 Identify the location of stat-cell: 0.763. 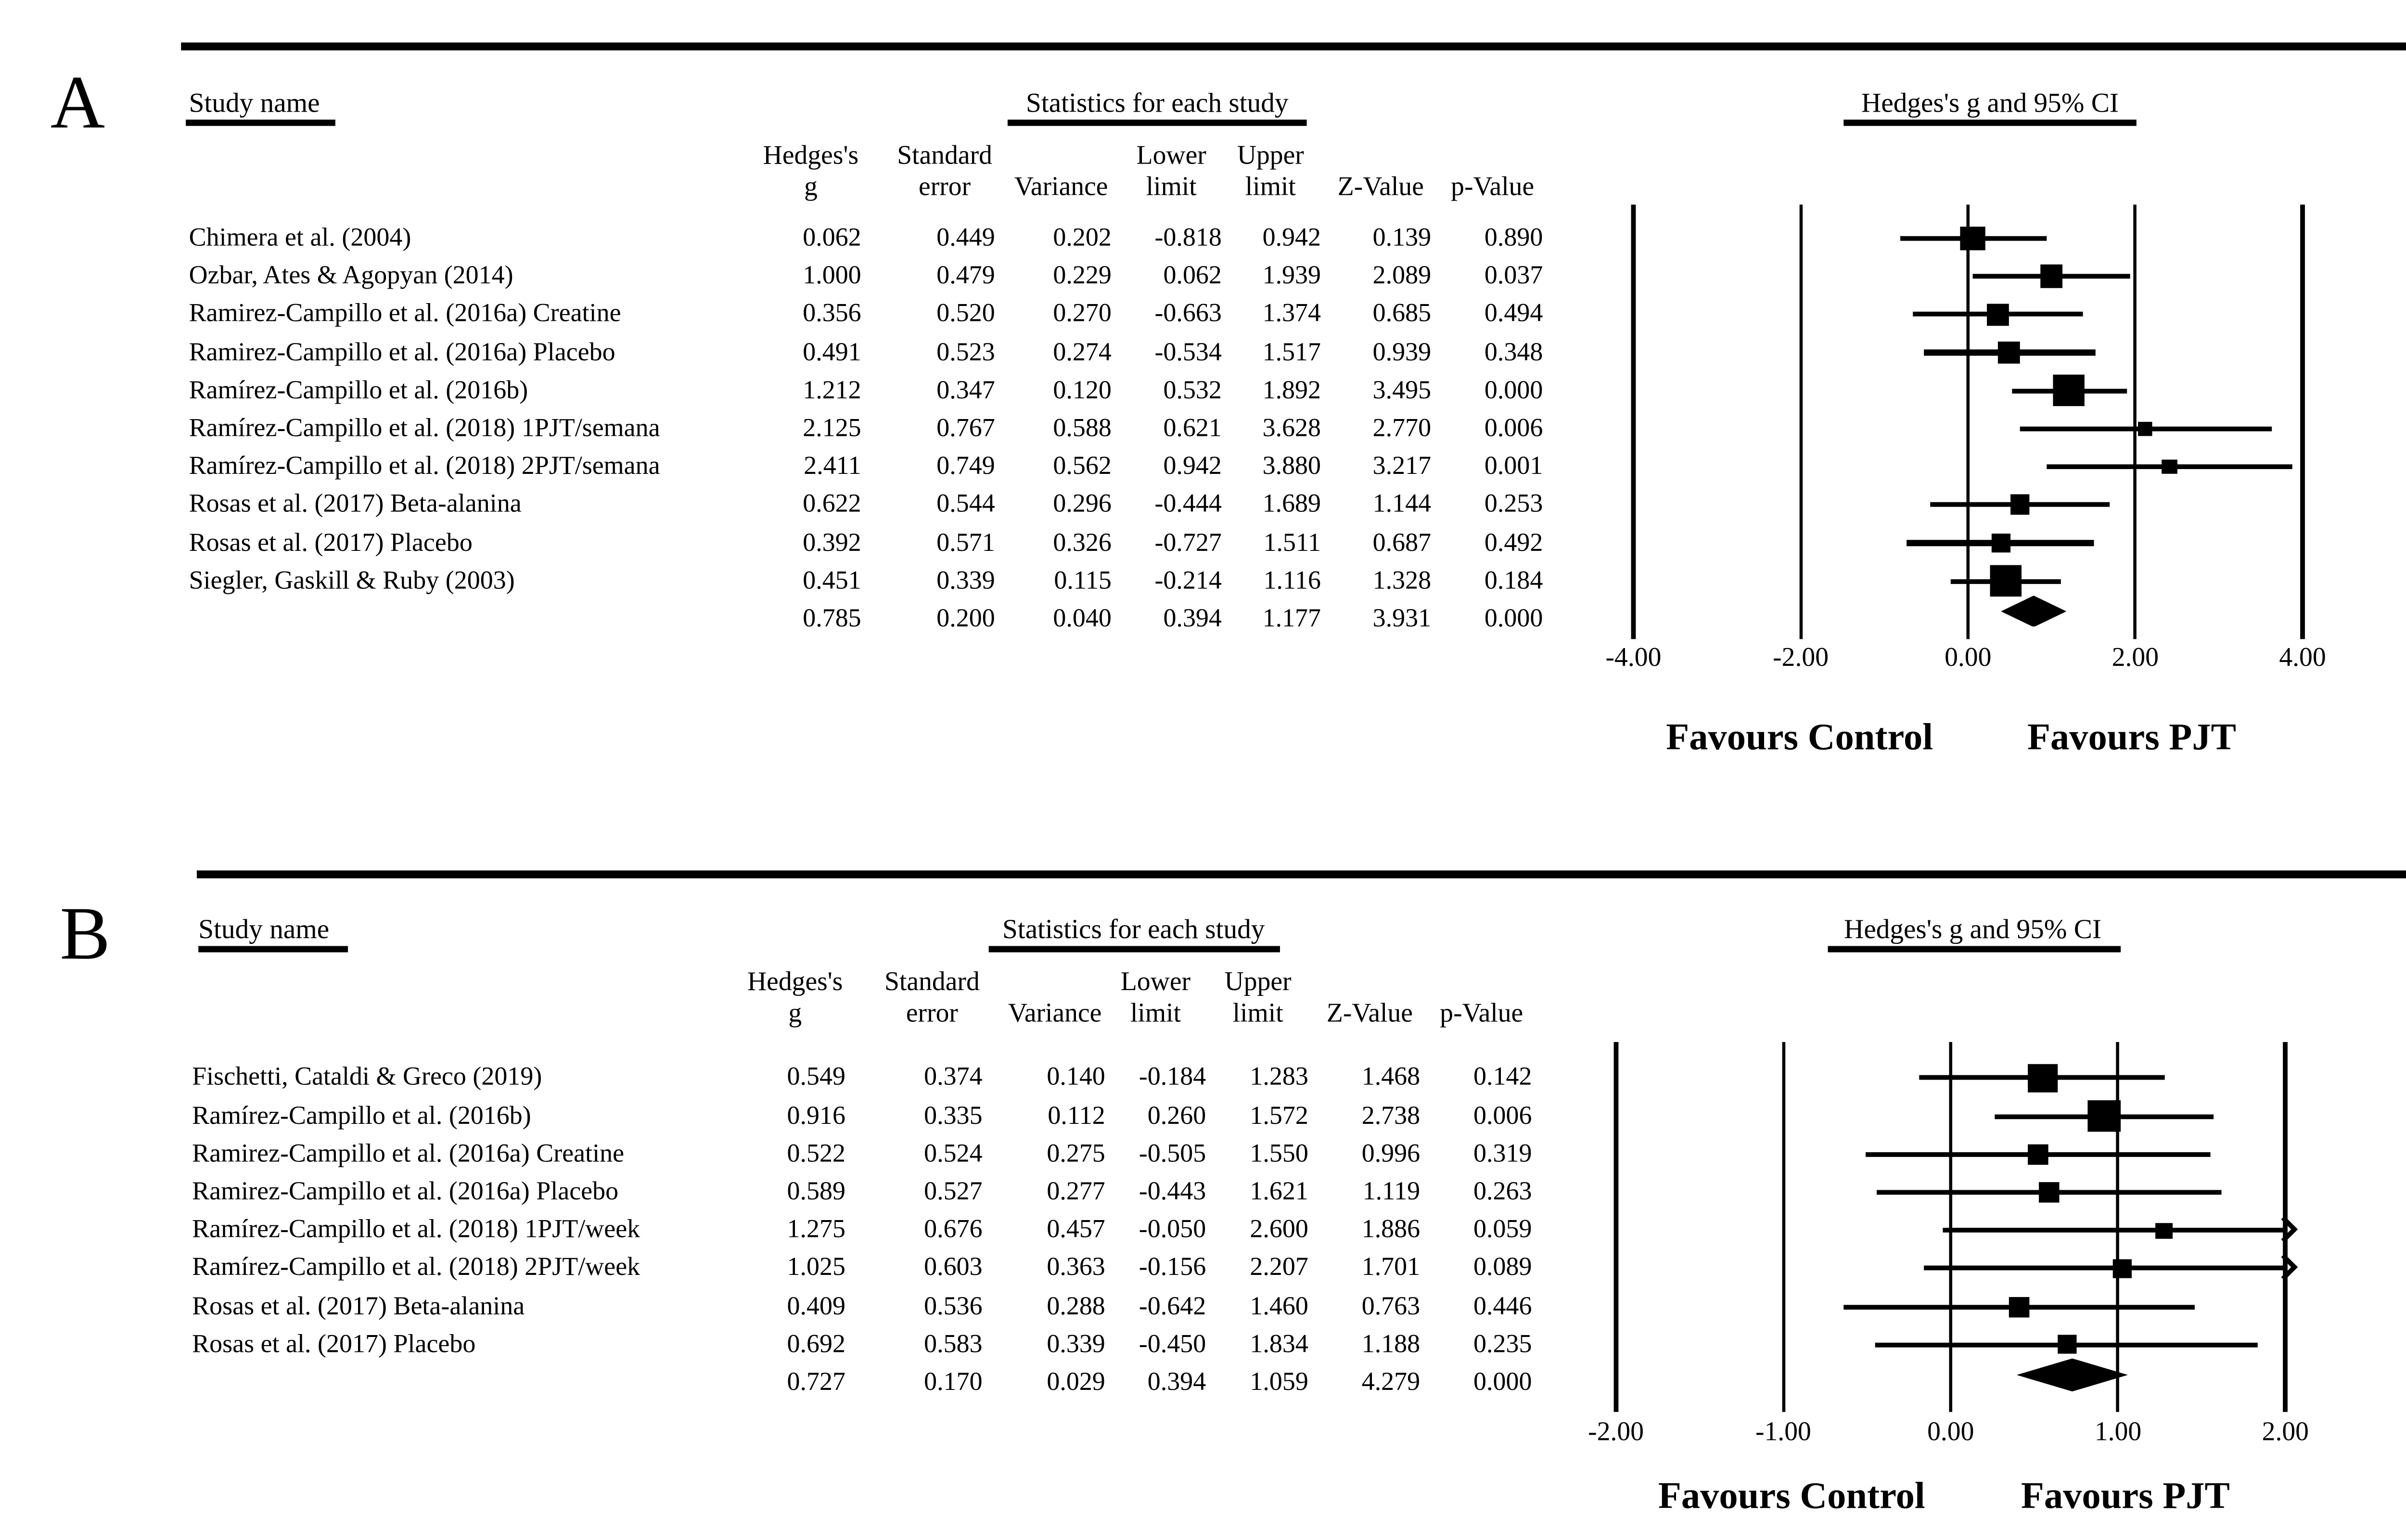
(1391, 1305).